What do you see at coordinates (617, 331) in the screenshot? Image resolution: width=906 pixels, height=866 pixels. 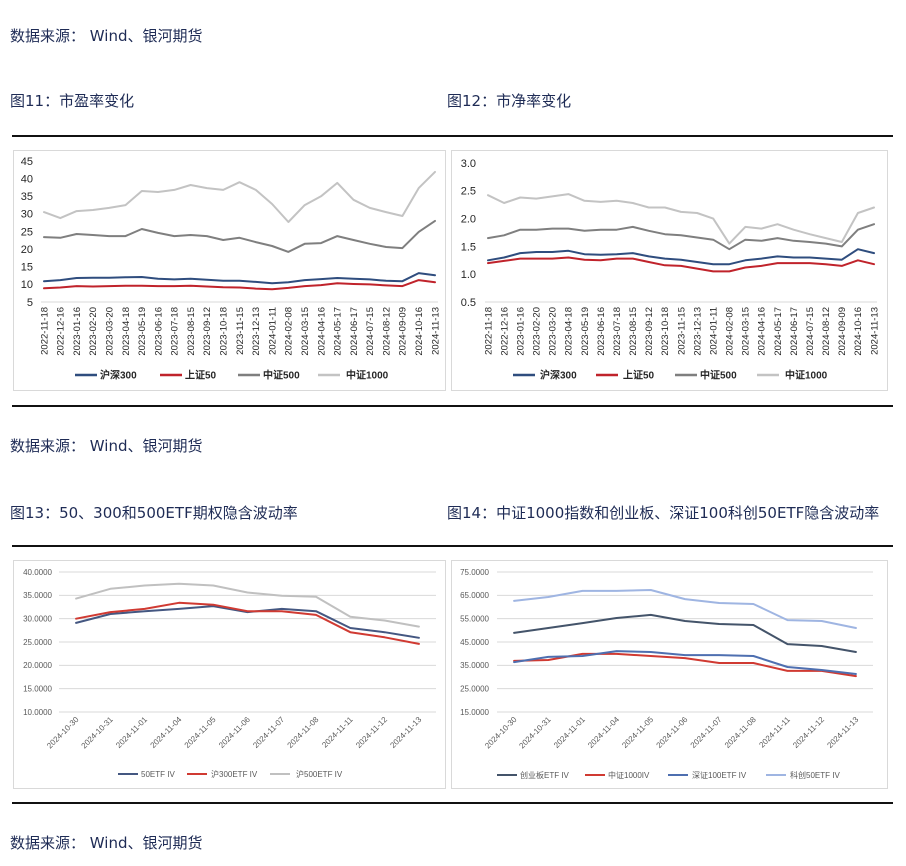 I see `x-tick-label: 2023-07-18` at bounding box center [617, 331].